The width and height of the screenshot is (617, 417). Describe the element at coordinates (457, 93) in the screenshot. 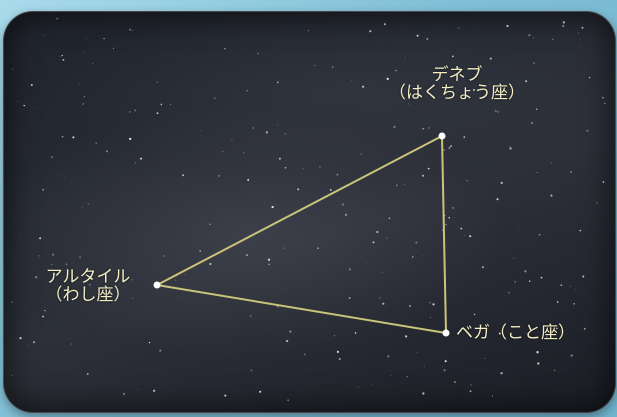

I see `deneb-constellation: （はくちょう座）` at that location.